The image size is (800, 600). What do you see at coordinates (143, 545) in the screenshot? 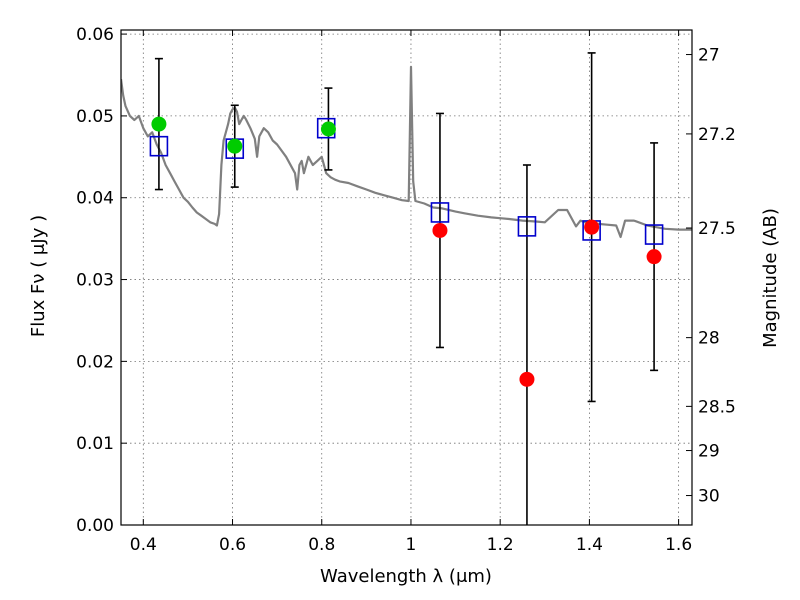
I see `x-tick-label: 0.4` at bounding box center [143, 545].